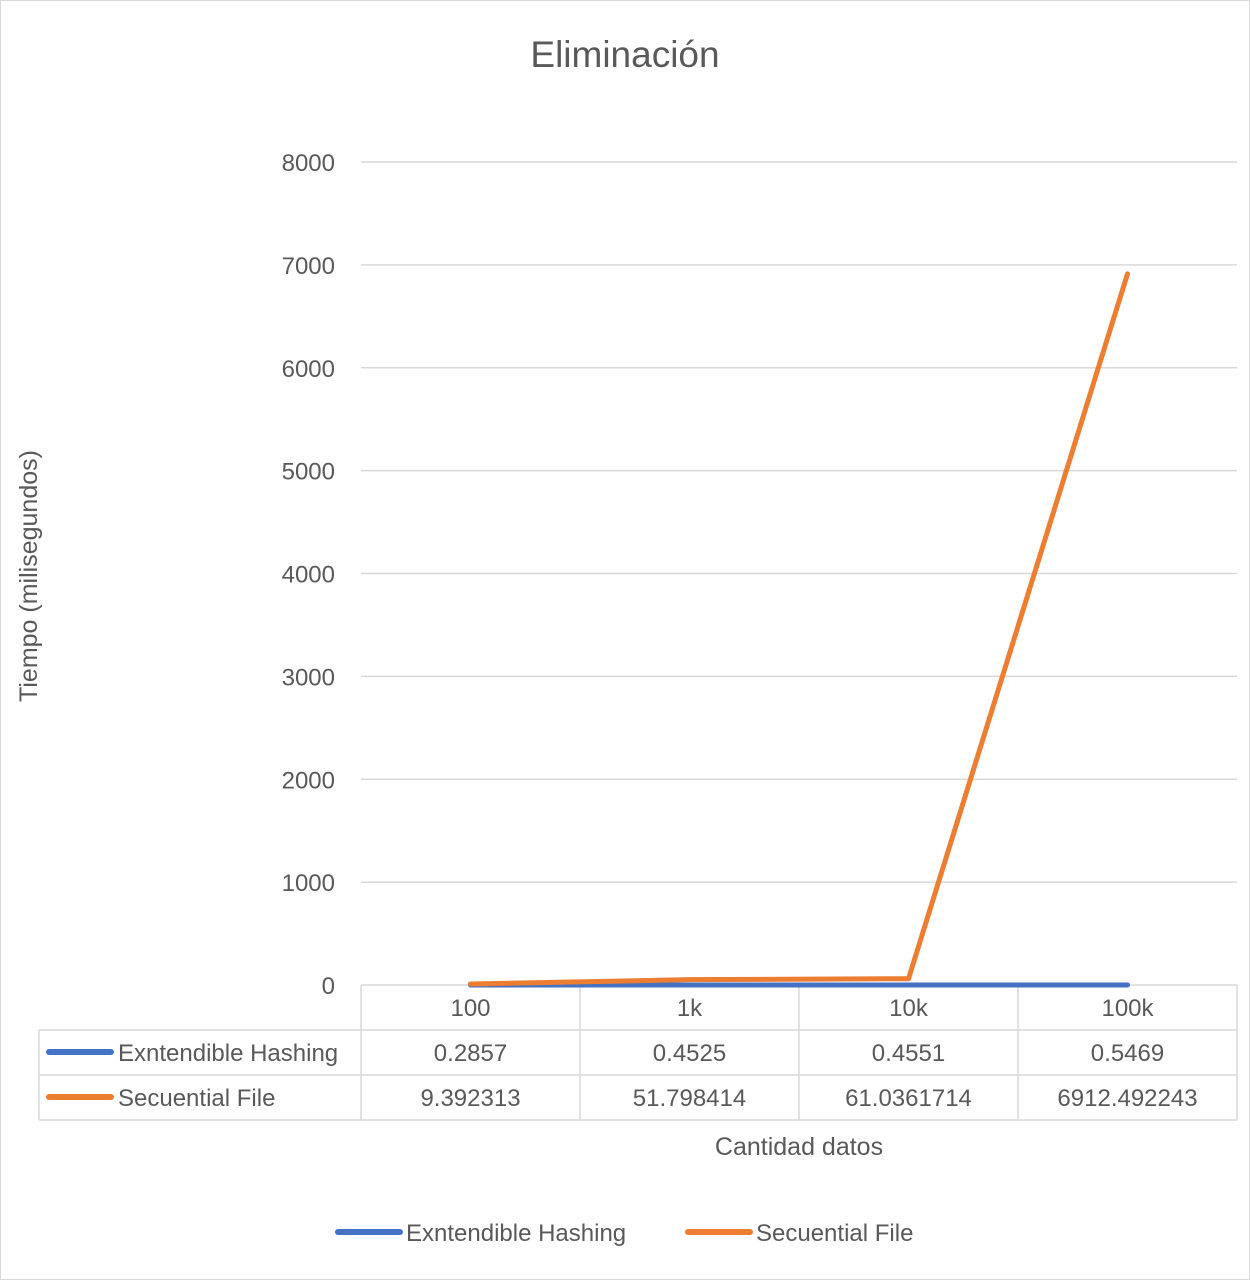 The height and width of the screenshot is (1284, 1250). I want to click on legend-label: Exntendible Hashing, so click(516, 1233).